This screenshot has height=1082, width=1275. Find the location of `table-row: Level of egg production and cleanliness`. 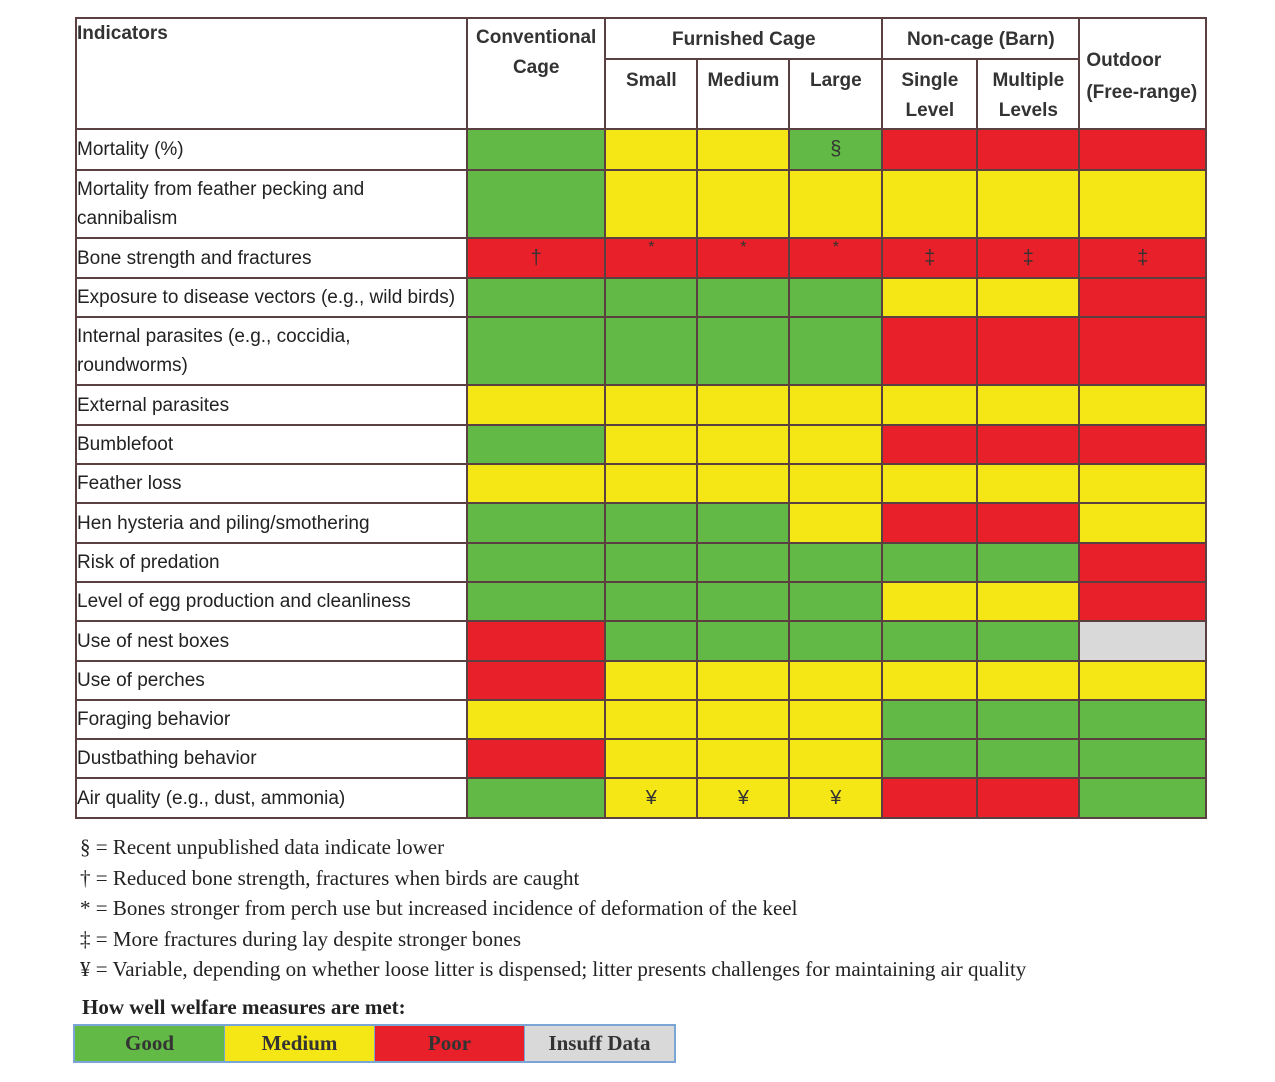

table-row: Level of egg production and cleanliness is located at coordinates (641, 601).